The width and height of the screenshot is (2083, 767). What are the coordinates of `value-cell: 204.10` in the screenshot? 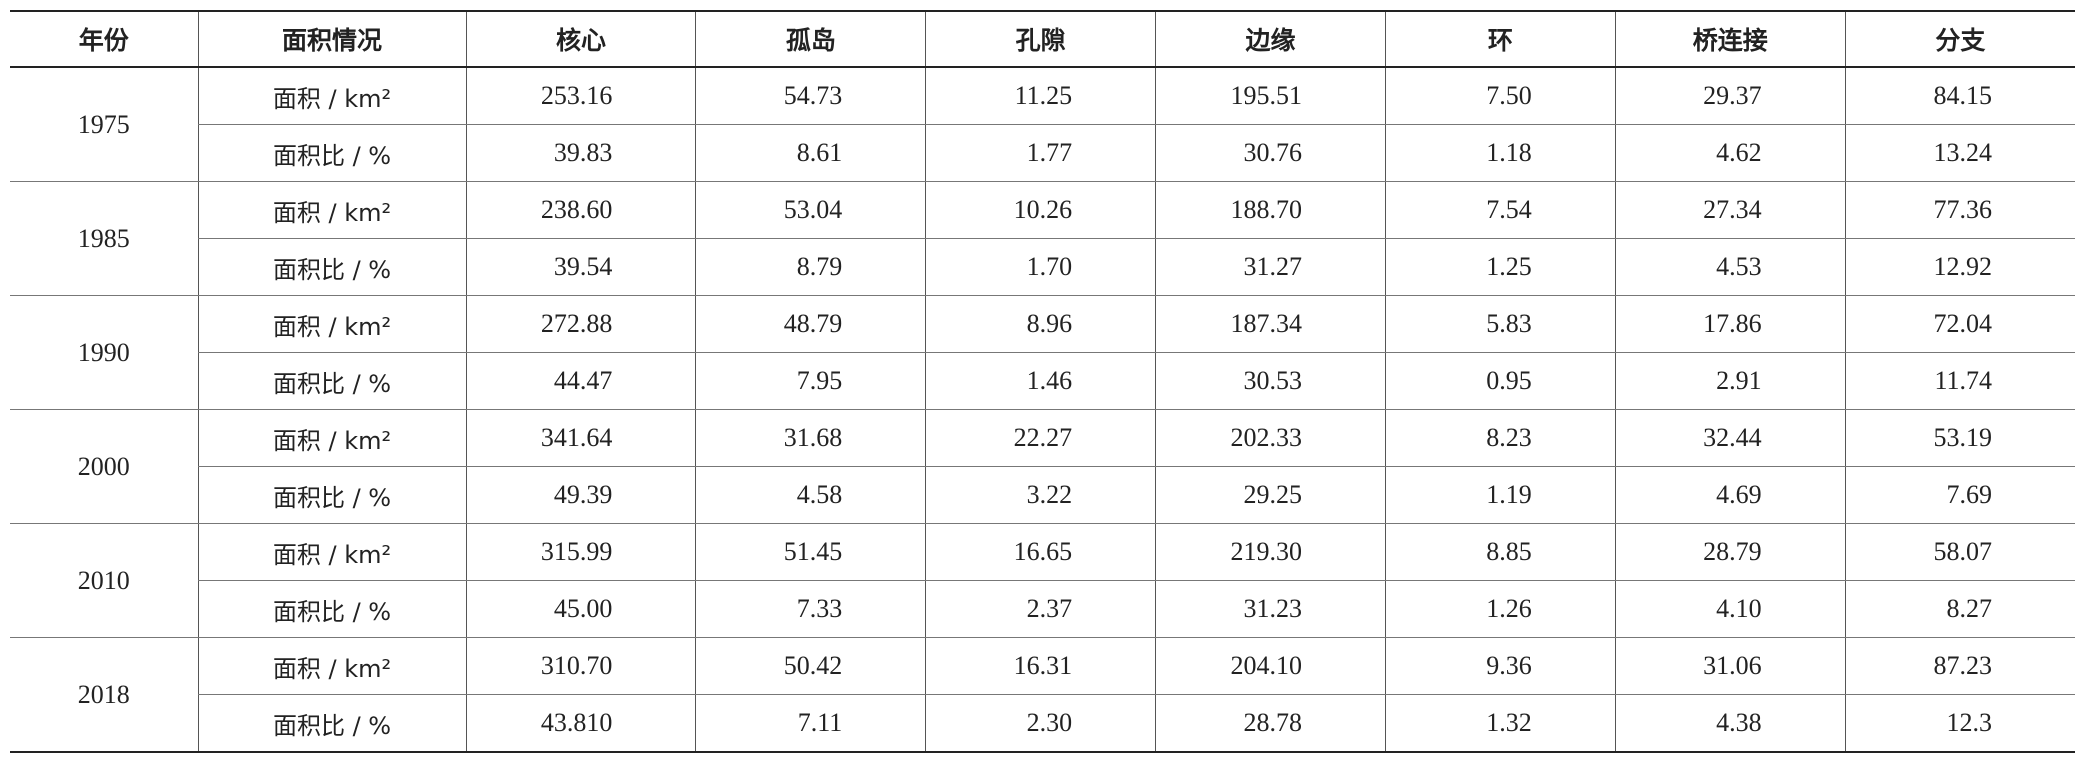 It's located at (1270, 666).